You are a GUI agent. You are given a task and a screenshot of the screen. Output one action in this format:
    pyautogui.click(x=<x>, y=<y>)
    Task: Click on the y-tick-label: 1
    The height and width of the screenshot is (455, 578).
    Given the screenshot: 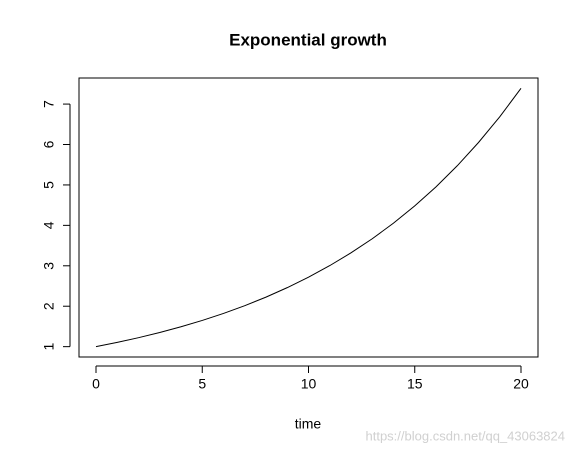 What is the action you would take?
    pyautogui.click(x=49, y=347)
    